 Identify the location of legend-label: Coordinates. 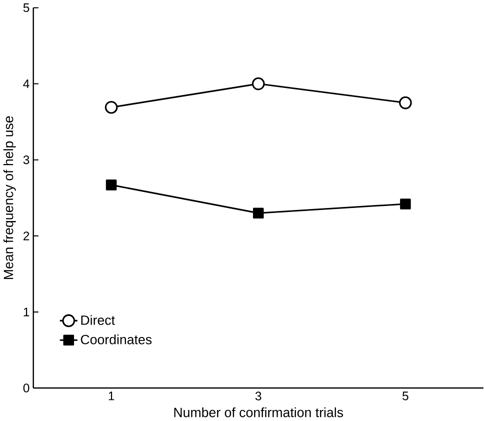
(116, 339).